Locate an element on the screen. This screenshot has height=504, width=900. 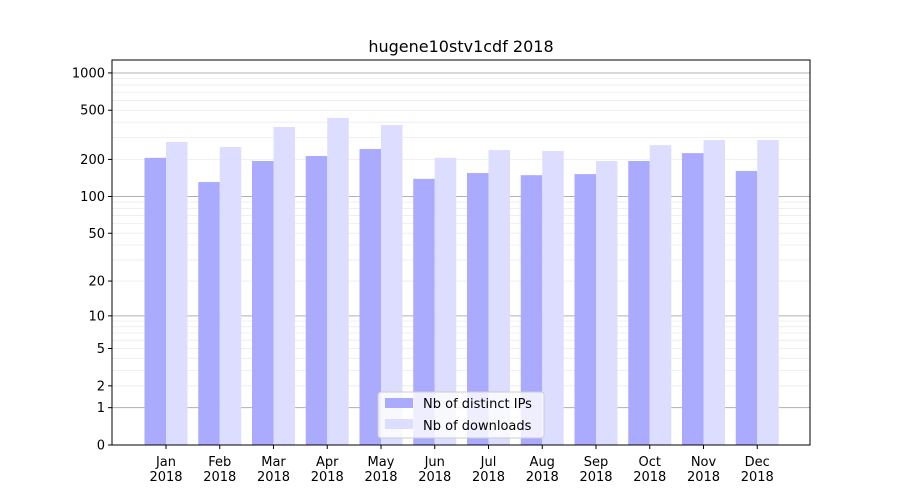
y-tick-label: 10 is located at coordinates (96, 316).